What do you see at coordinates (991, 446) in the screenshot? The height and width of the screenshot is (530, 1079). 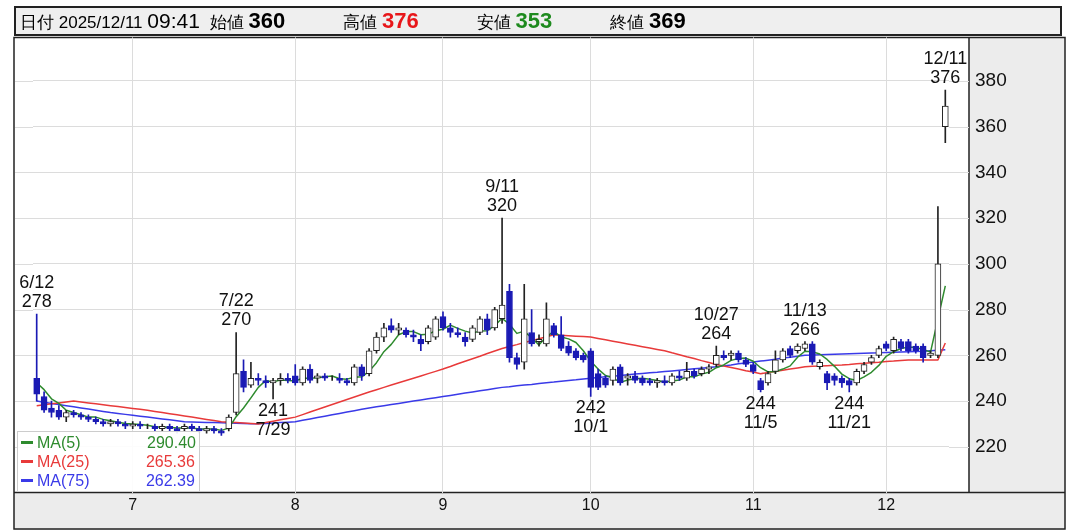 I see `y-tick-label: 220` at bounding box center [991, 446].